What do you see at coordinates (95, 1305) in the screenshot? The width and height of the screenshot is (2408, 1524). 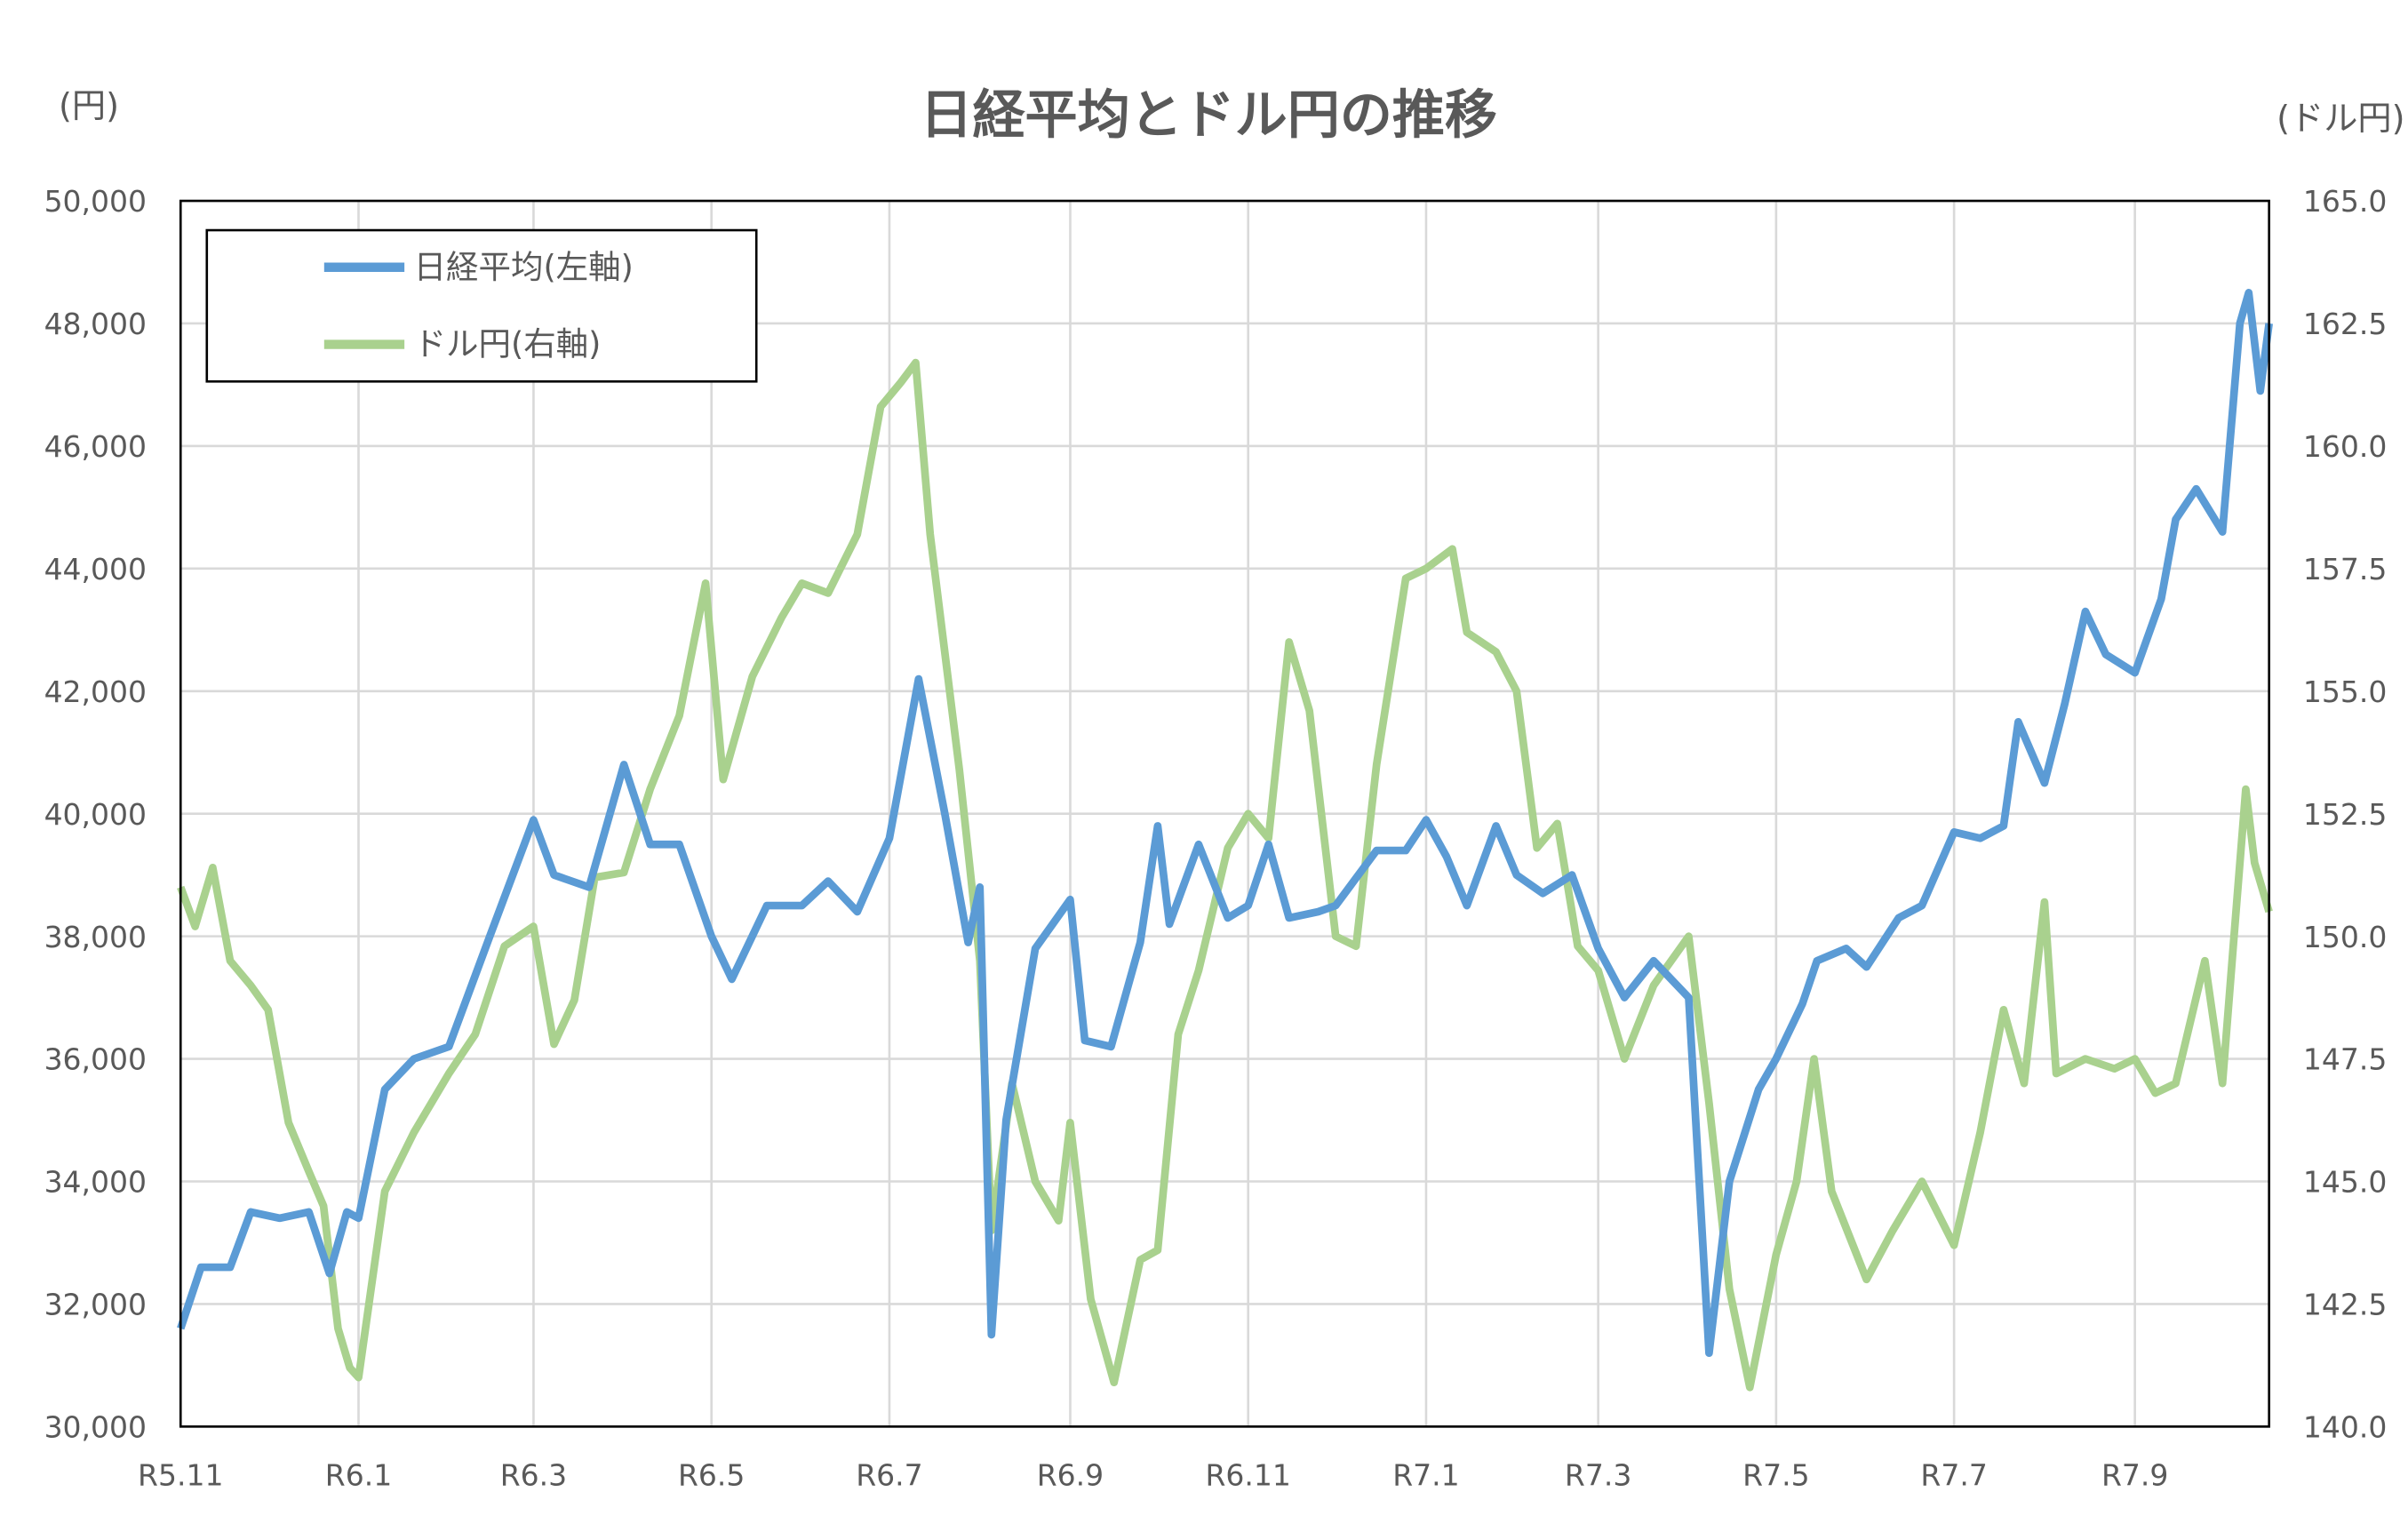 I see `left-tick-label: 32,000` at bounding box center [95, 1305].